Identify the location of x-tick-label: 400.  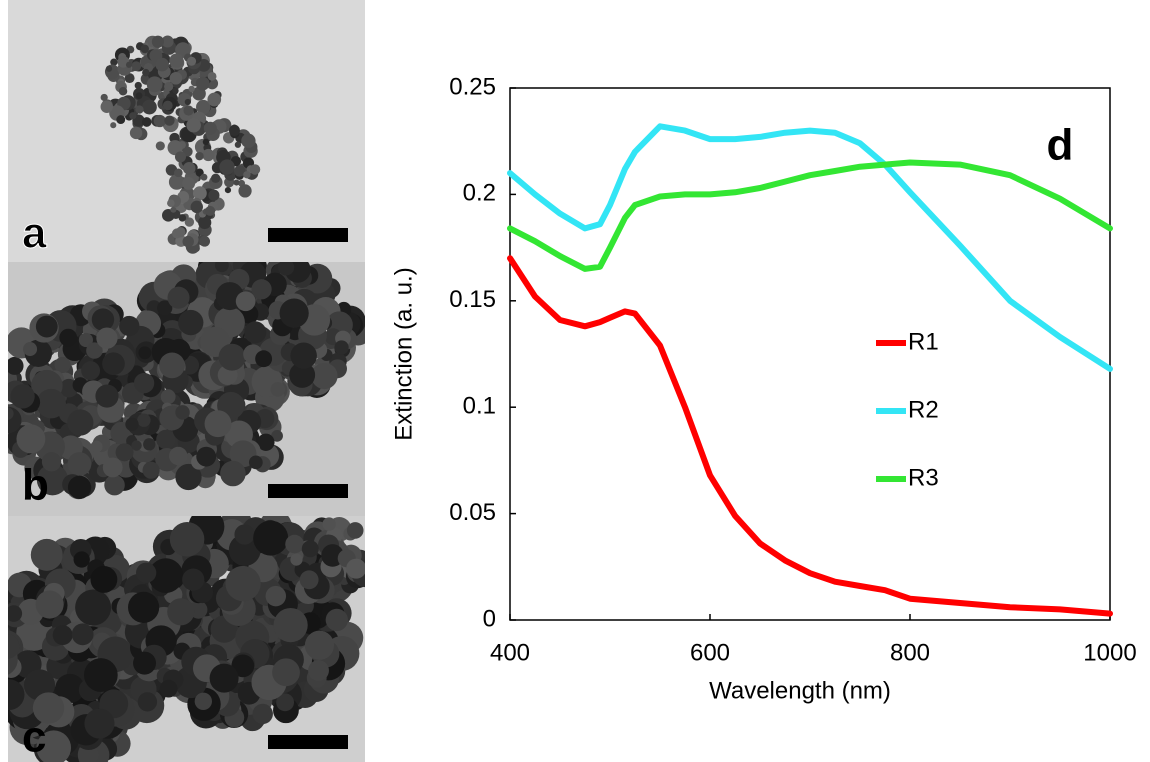
(510, 652).